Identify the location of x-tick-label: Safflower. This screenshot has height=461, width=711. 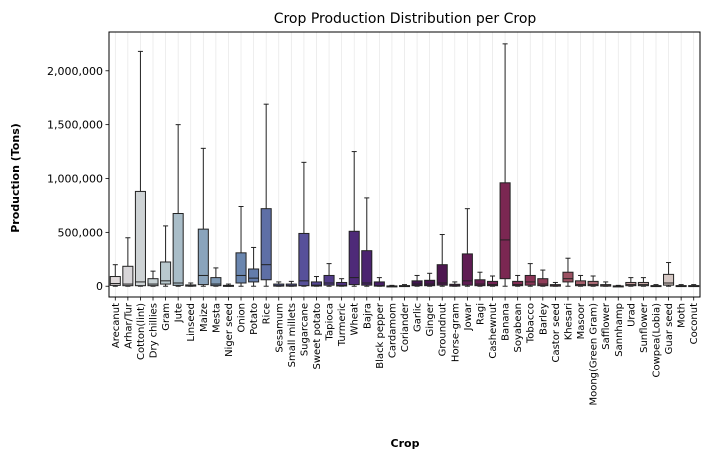
(606, 326).